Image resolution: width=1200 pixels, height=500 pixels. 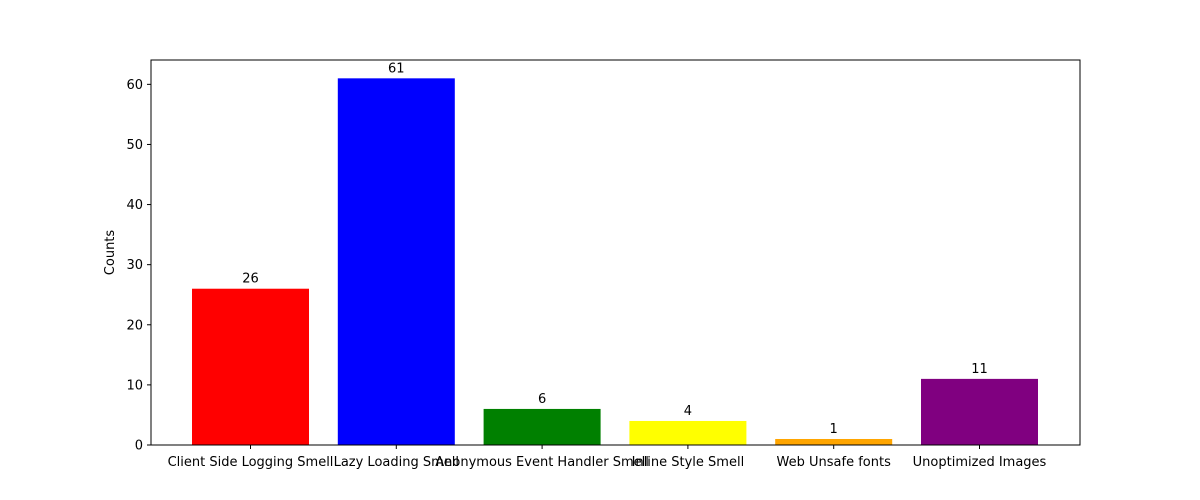 What do you see at coordinates (834, 441) in the screenshot?
I see `bar-web-unsafe-fonts` at bounding box center [834, 441].